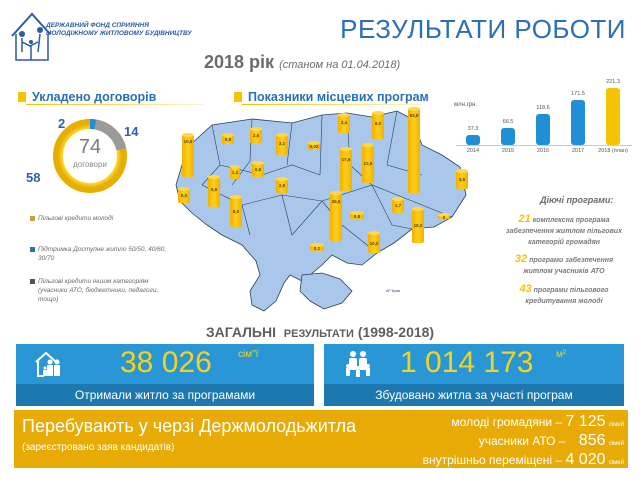 This screenshot has width=640, height=480. I want to click on map-bar-zhytomyr: 3,1, so click(282, 144).